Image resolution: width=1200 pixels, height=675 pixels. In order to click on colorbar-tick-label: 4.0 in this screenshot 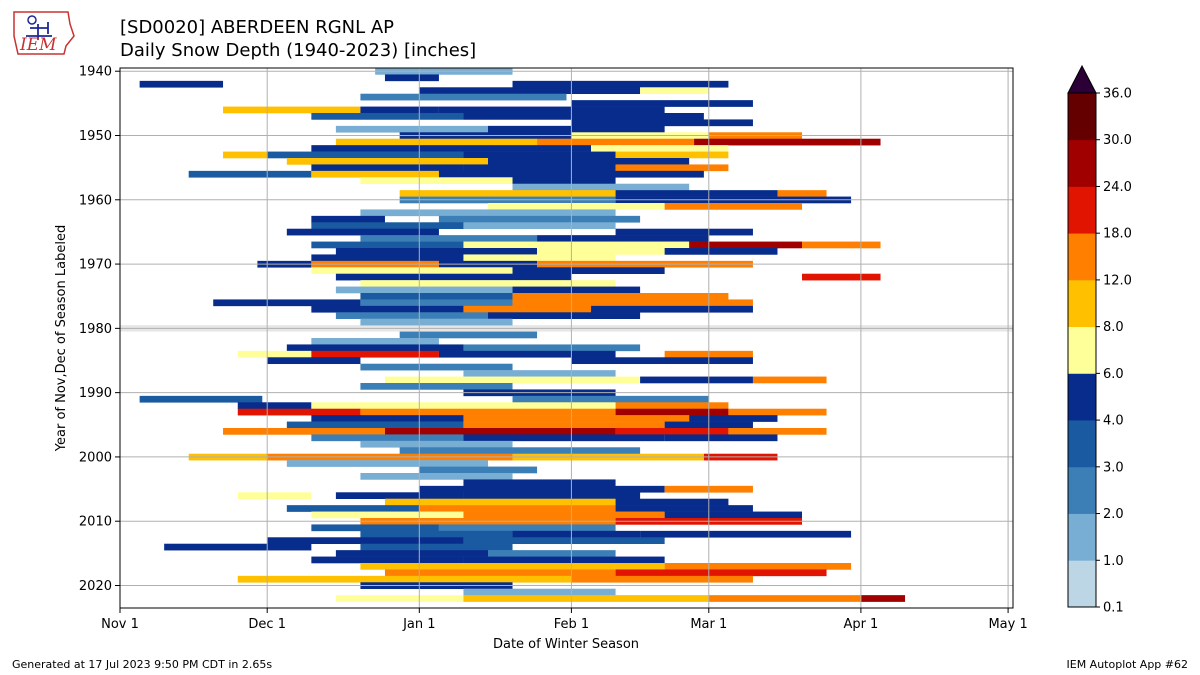, I will do `click(1113, 421)`.